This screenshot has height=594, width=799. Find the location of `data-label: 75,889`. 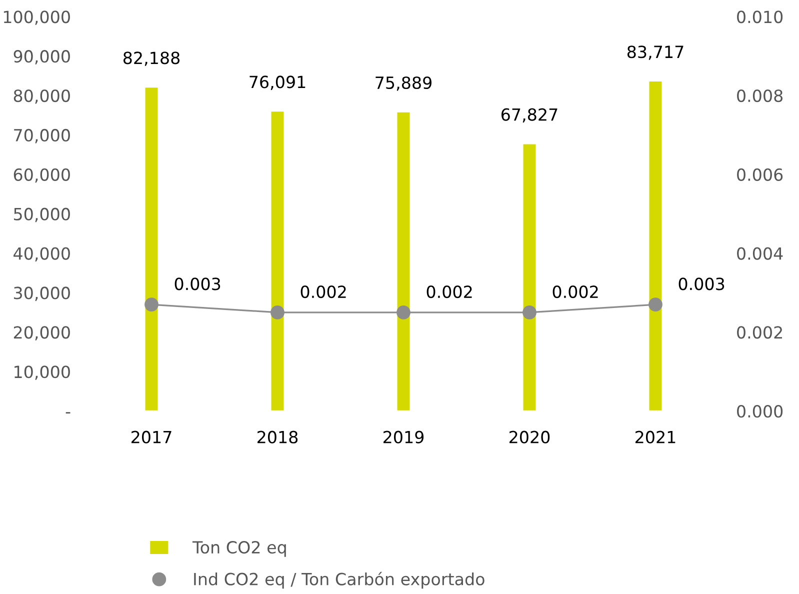

data-label: 75,889 is located at coordinates (404, 83).